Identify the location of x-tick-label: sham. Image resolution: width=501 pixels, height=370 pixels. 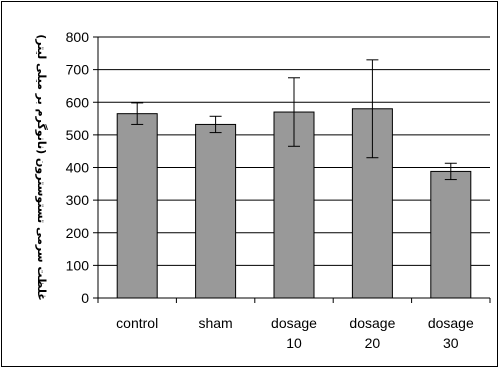
(215, 323).